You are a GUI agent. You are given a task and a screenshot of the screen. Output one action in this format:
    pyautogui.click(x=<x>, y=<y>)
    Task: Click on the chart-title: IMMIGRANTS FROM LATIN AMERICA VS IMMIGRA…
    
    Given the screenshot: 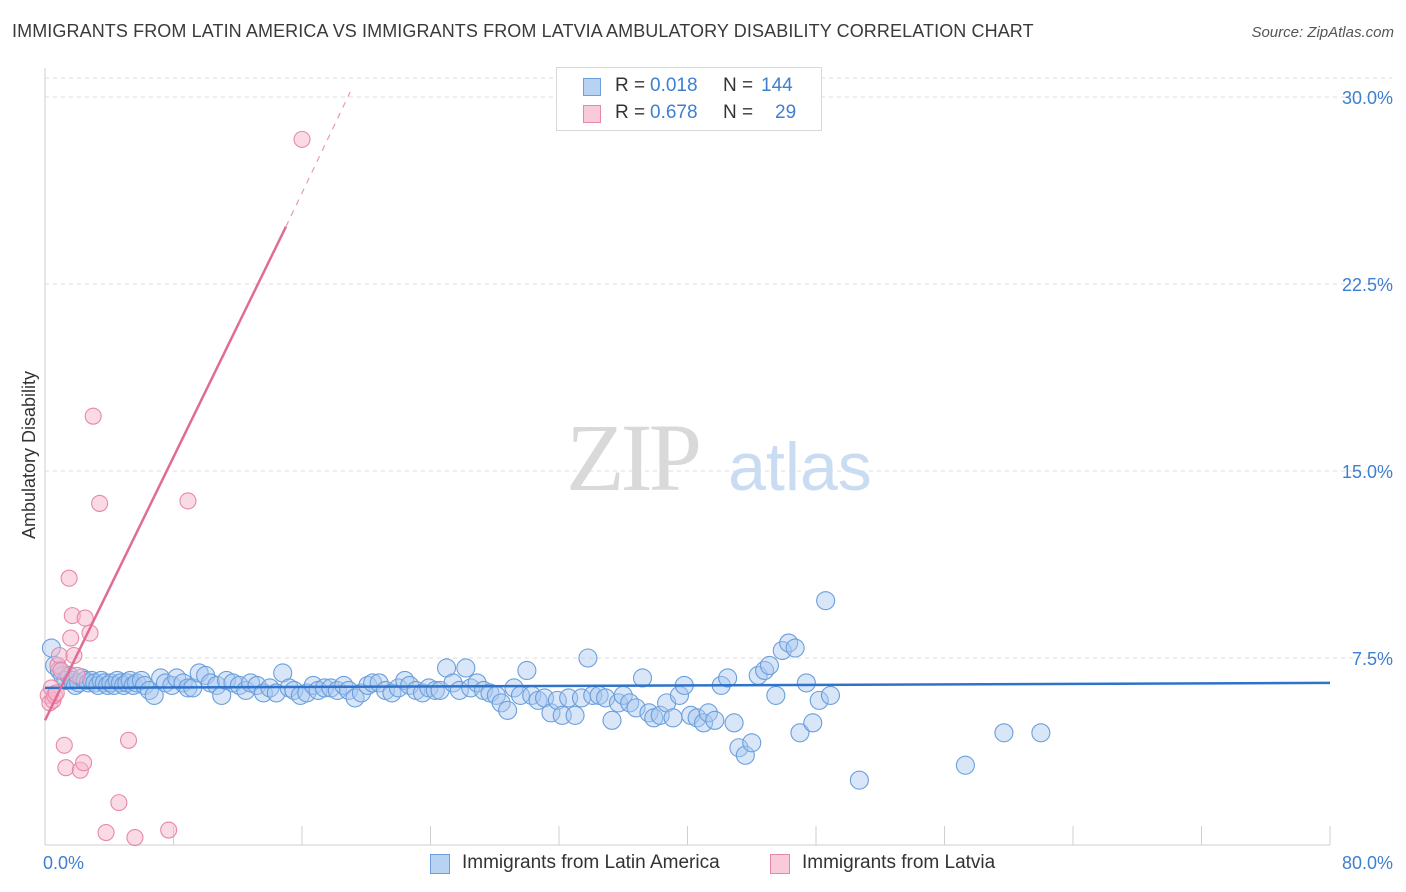 What is the action you would take?
    pyautogui.click(x=523, y=31)
    